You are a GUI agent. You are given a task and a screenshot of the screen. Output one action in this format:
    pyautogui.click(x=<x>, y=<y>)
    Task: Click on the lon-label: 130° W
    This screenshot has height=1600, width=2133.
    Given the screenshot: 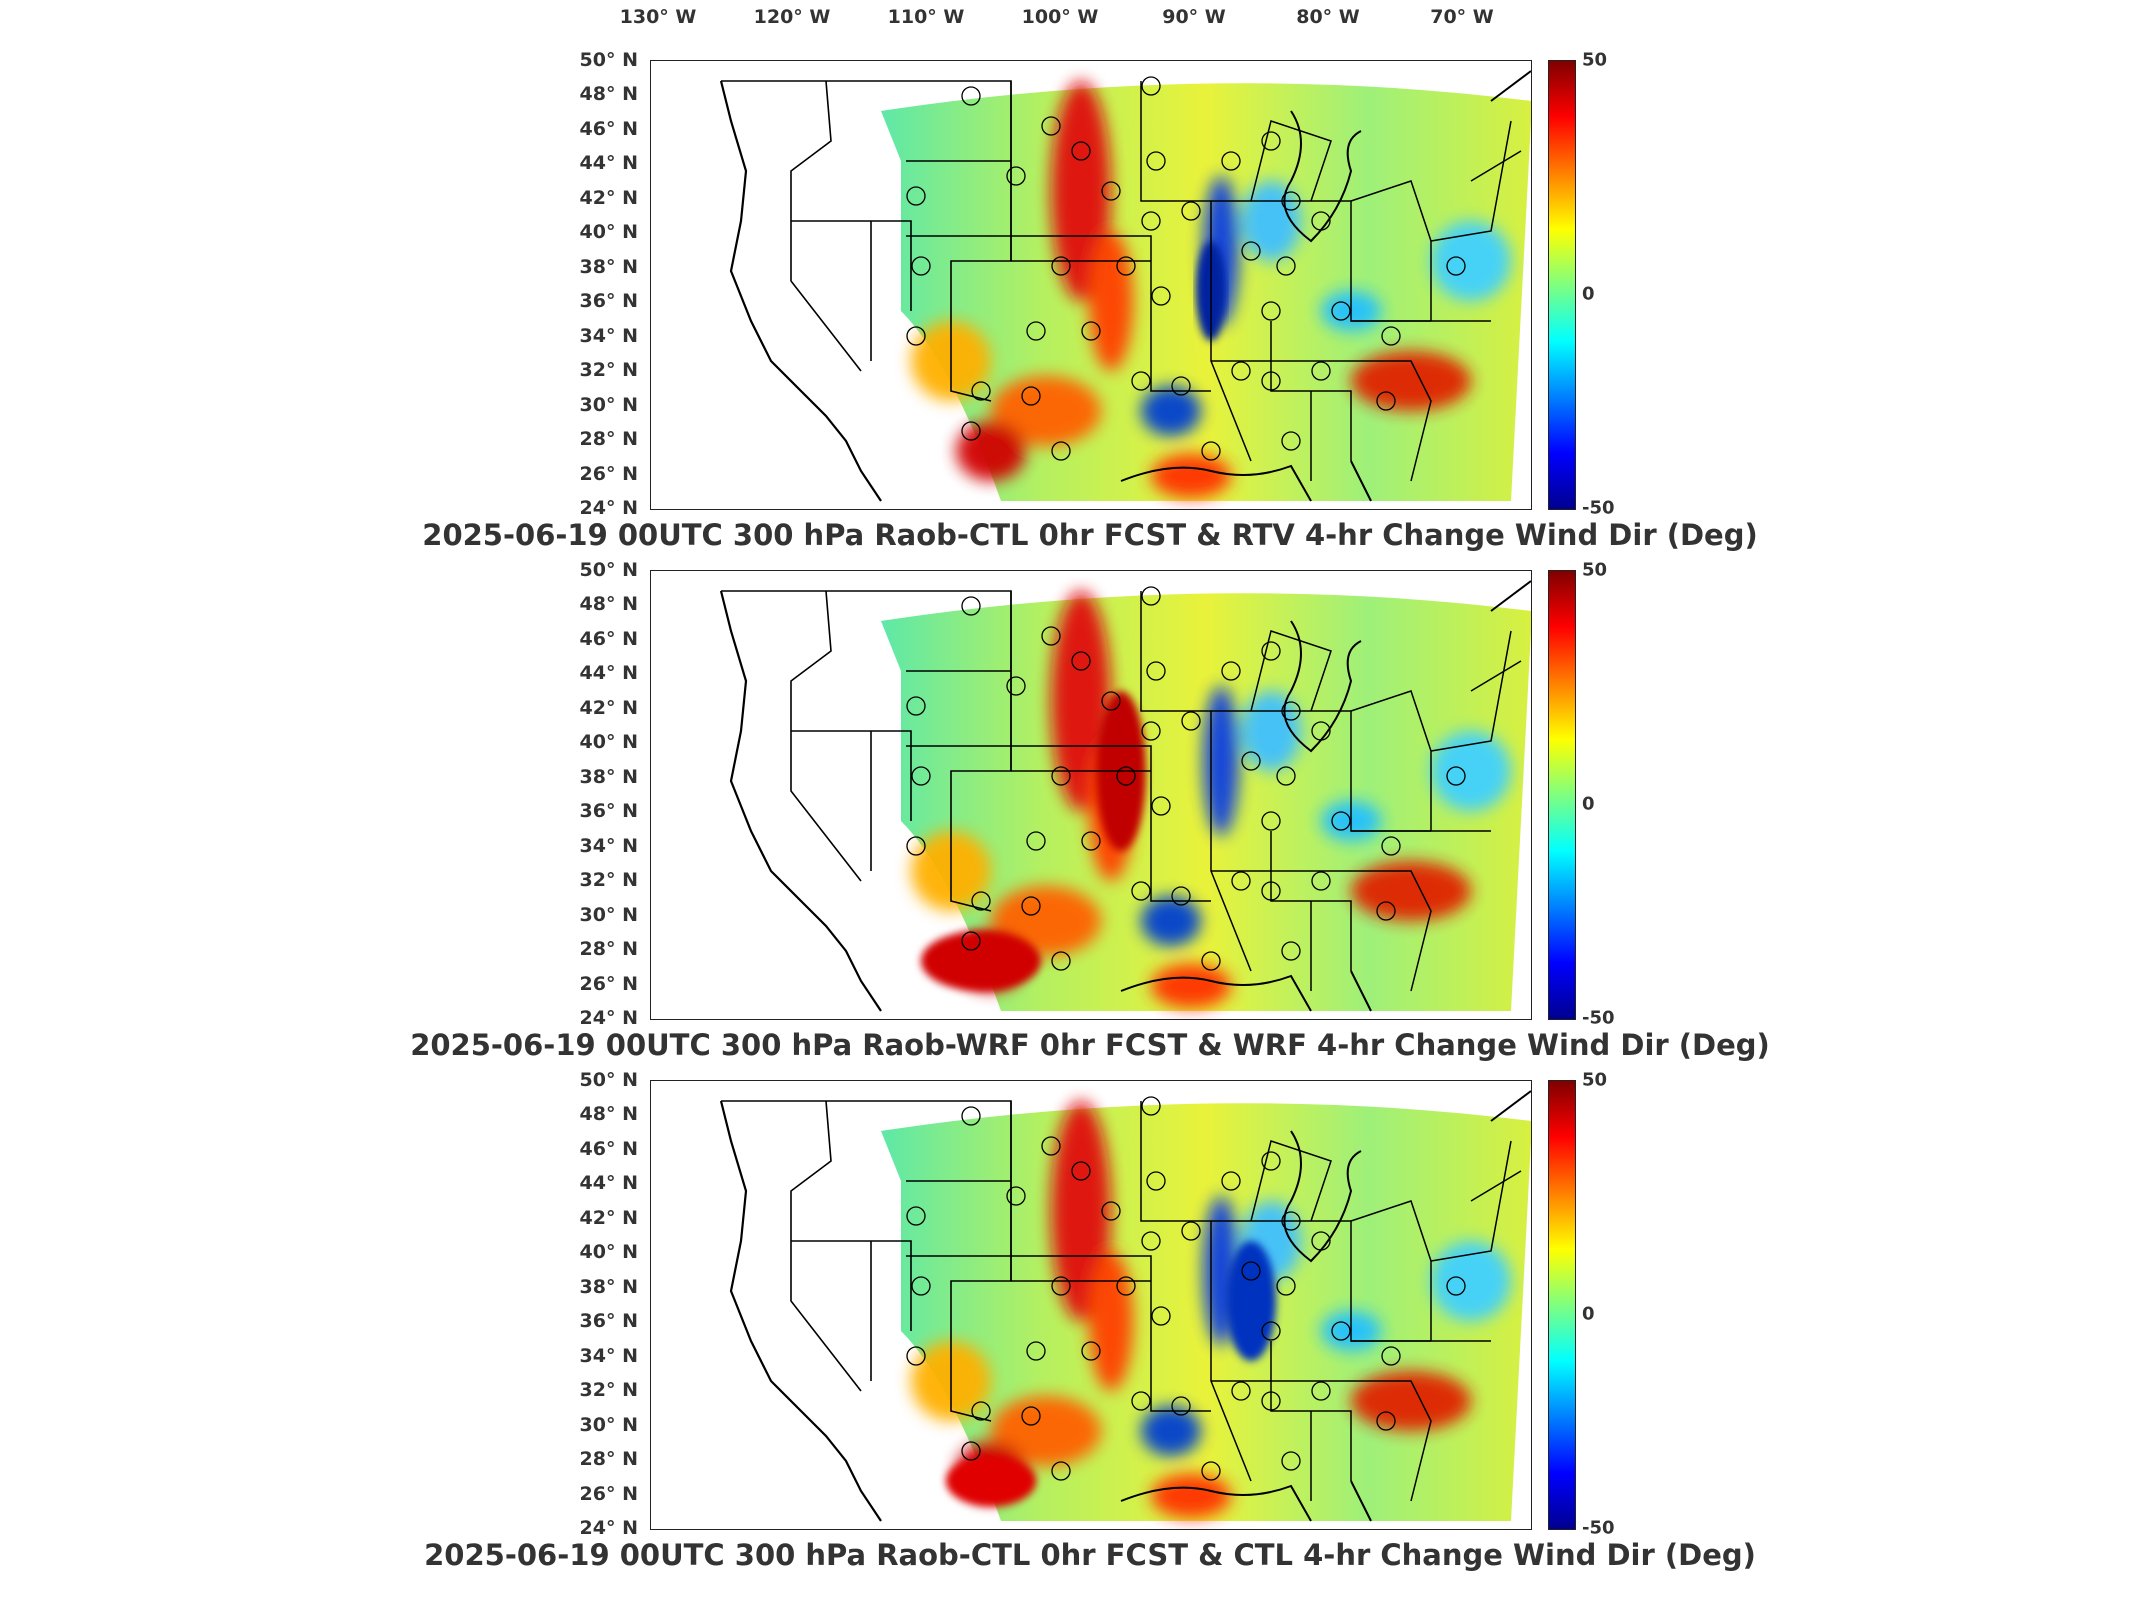 What is the action you would take?
    pyautogui.click(x=658, y=17)
    